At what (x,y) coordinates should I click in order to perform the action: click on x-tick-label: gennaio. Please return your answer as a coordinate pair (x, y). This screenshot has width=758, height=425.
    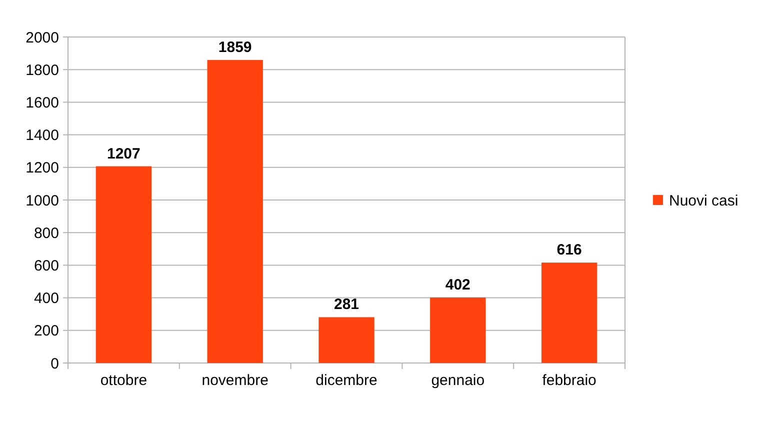
    Looking at the image, I should click on (458, 380).